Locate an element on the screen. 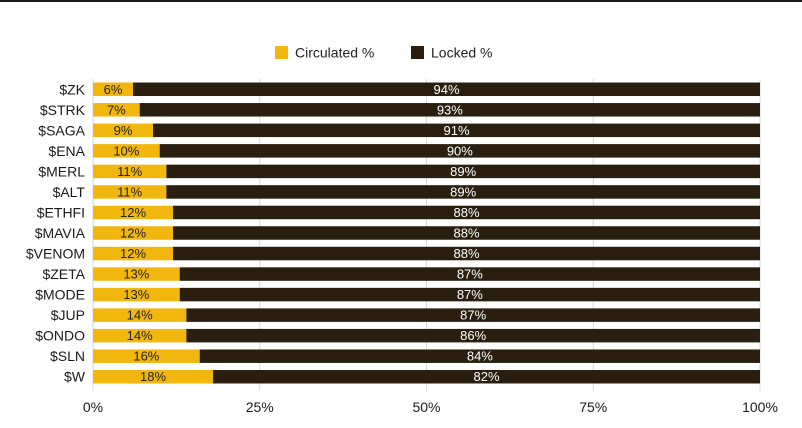  category-label: $W is located at coordinates (75, 377).